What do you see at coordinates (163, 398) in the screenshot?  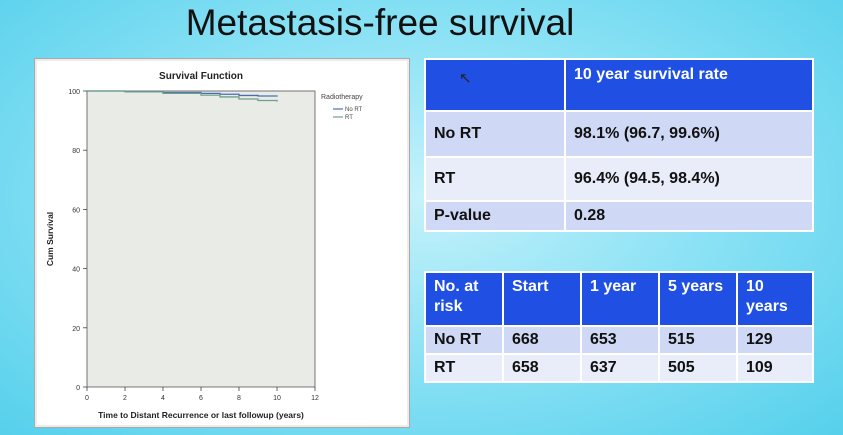 I see `x-tick-label: 4` at bounding box center [163, 398].